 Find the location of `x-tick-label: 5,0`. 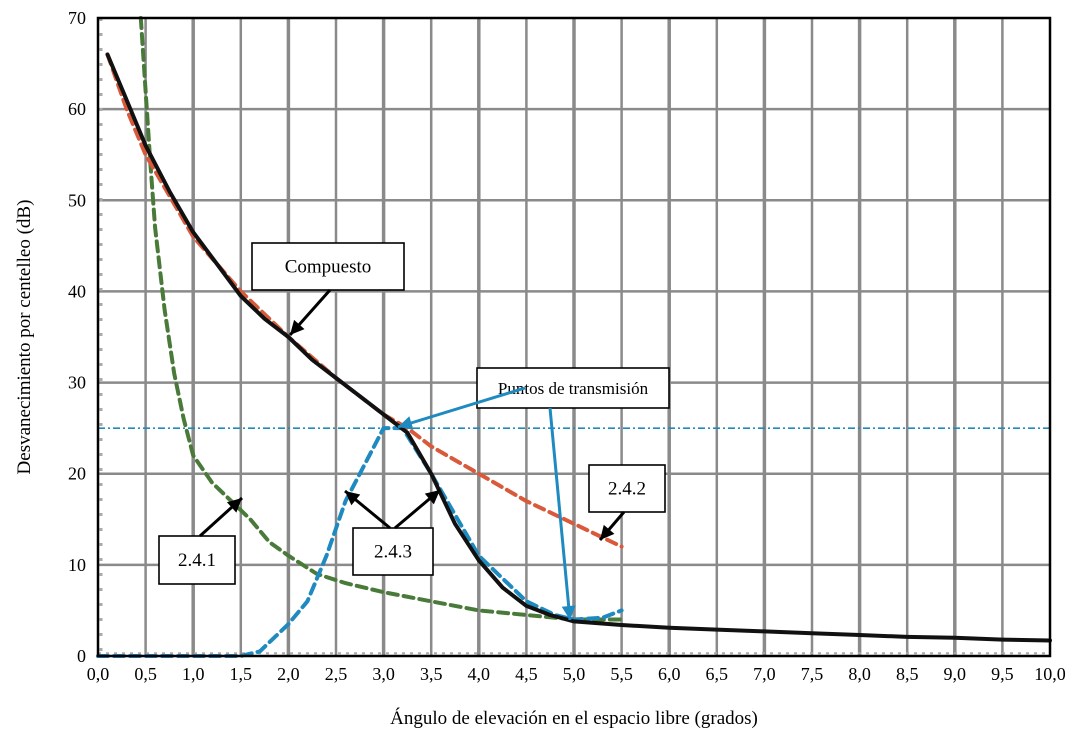

x-tick-label: 5,0 is located at coordinates (574, 674).